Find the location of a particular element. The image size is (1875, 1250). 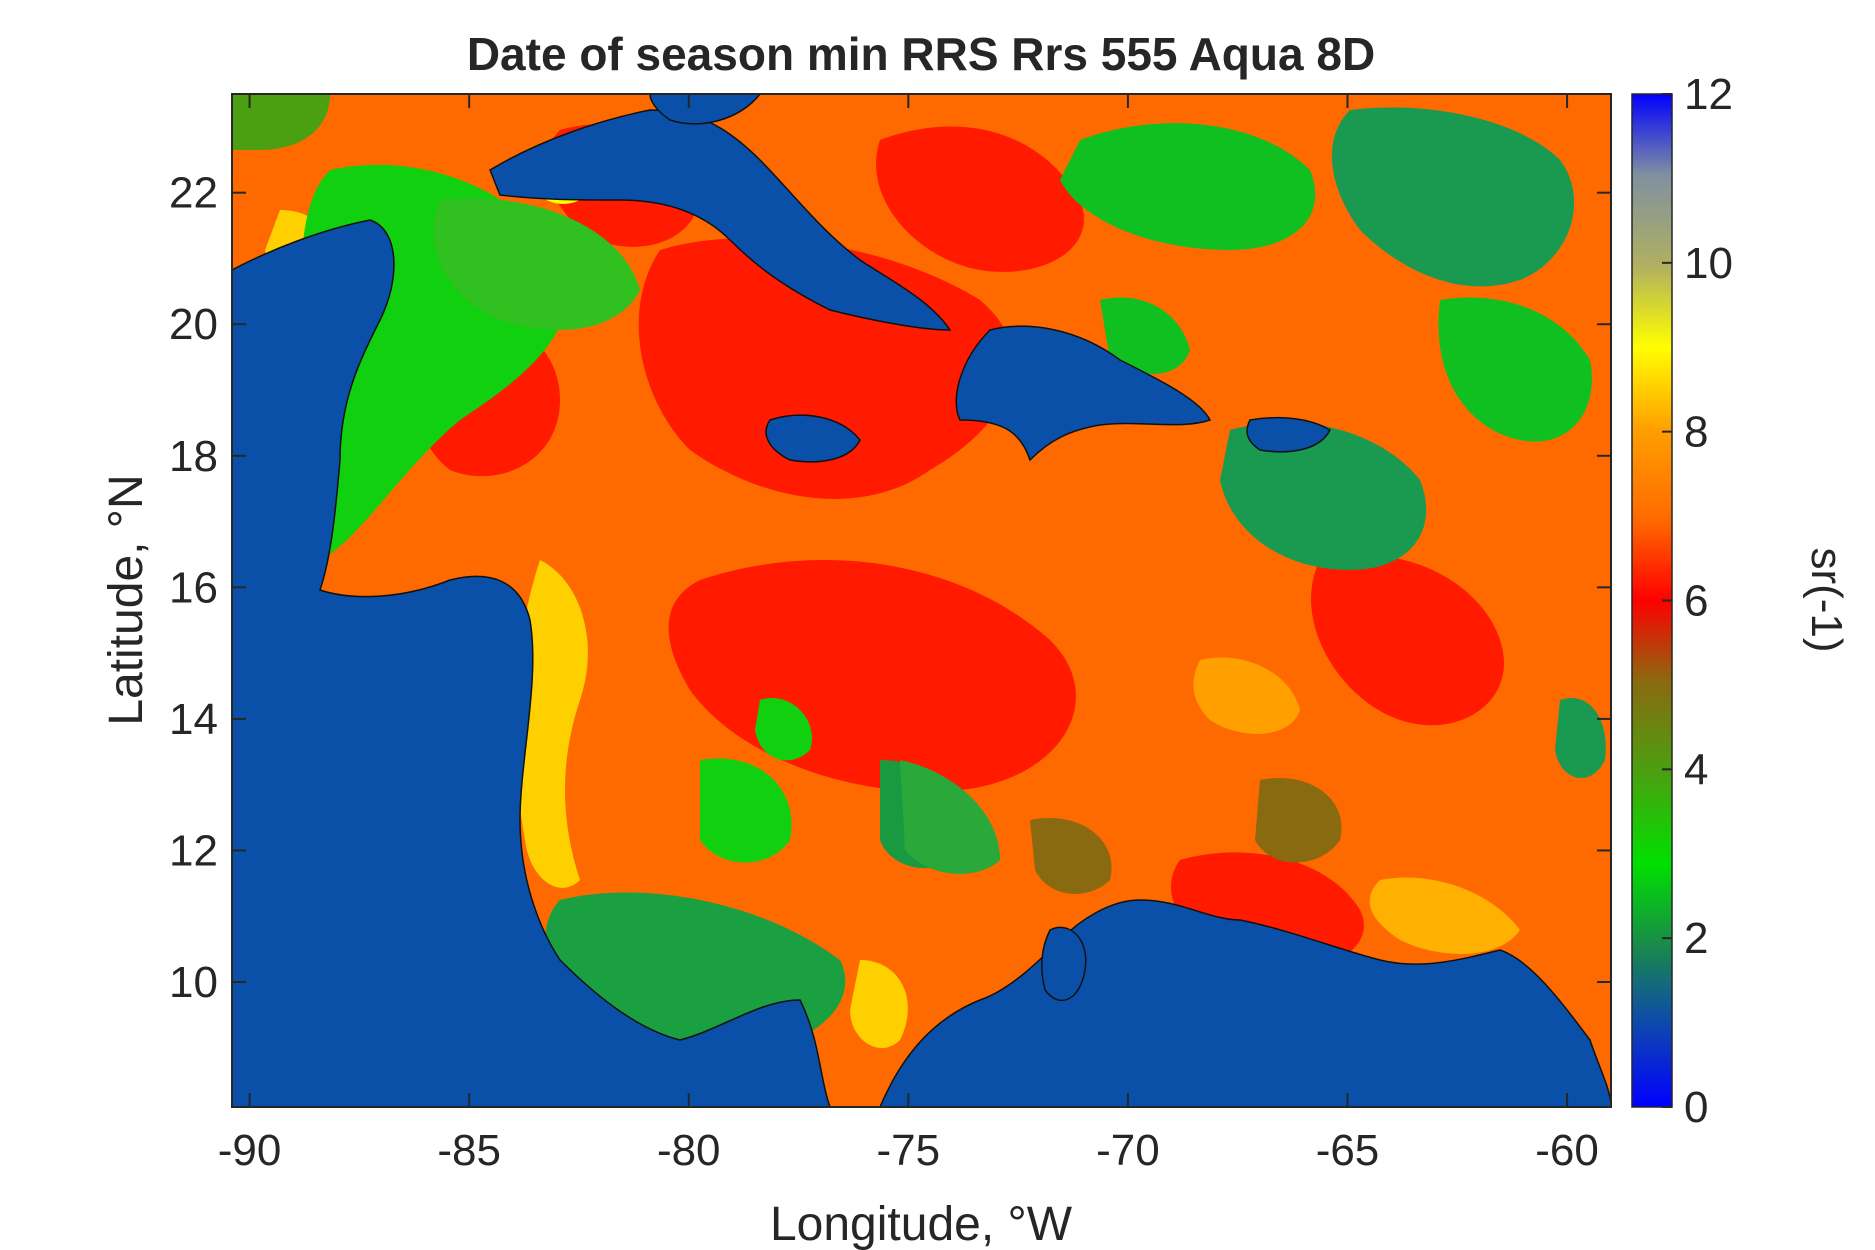

y-tick-label: 12 is located at coordinates (193, 850).